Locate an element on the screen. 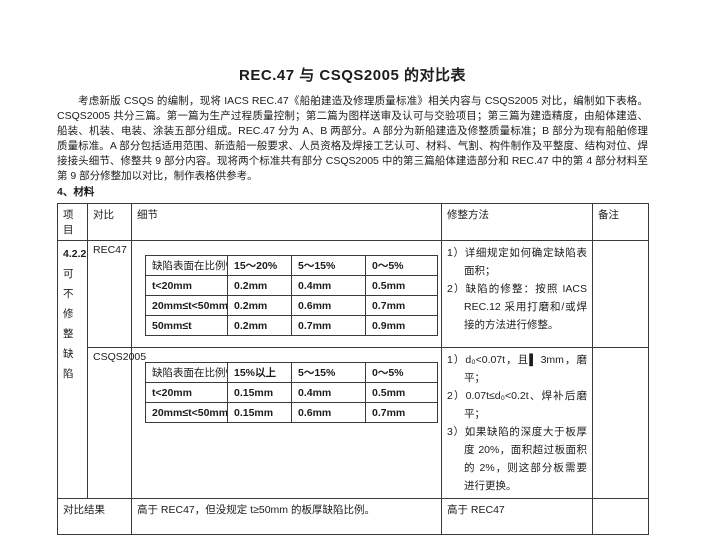 The width and height of the screenshot is (702, 535). rec47-method-item: 1）详细规定如何确定缺陷表面积； is located at coordinates (517, 262).